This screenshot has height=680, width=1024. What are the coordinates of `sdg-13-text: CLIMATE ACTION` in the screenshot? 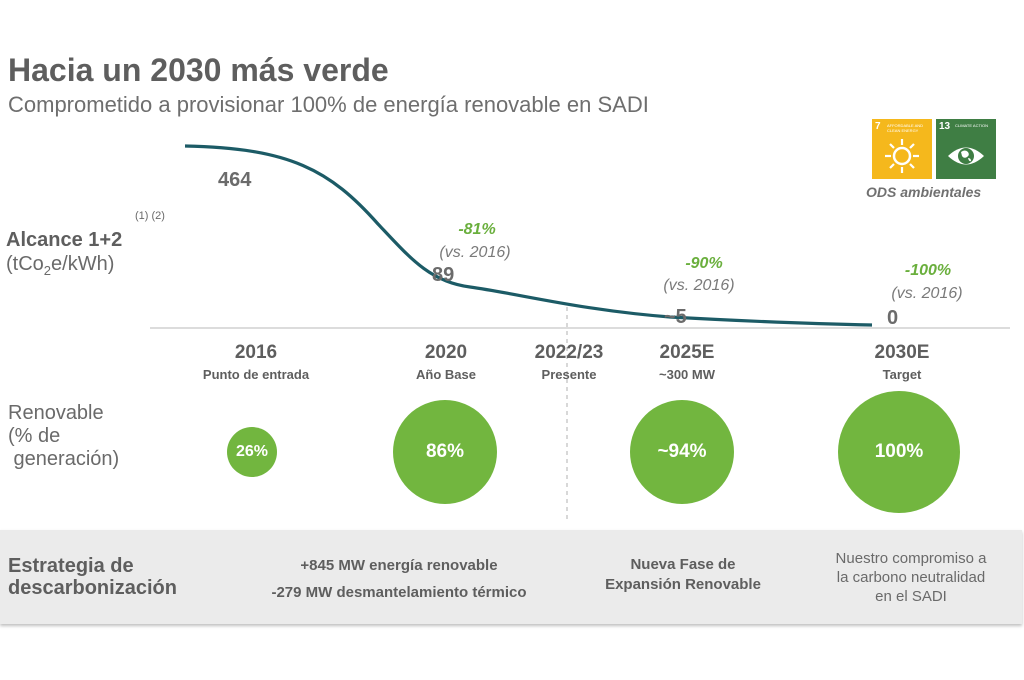 It's located at (972, 125).